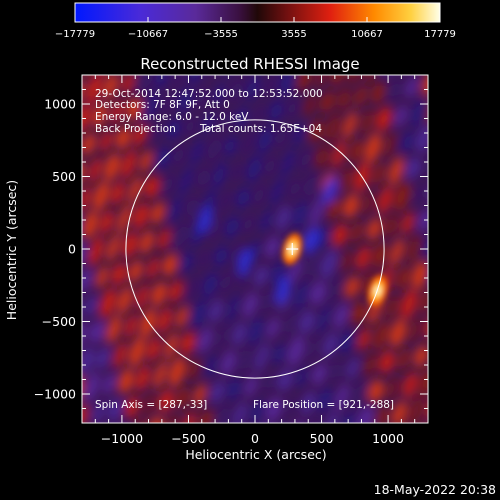 This screenshot has height=500, width=500. What do you see at coordinates (255, 28) in the screenshot?
I see `colorbar-ticks: −17779 −10667 −3555 3555 10667 17779` at bounding box center [255, 28].